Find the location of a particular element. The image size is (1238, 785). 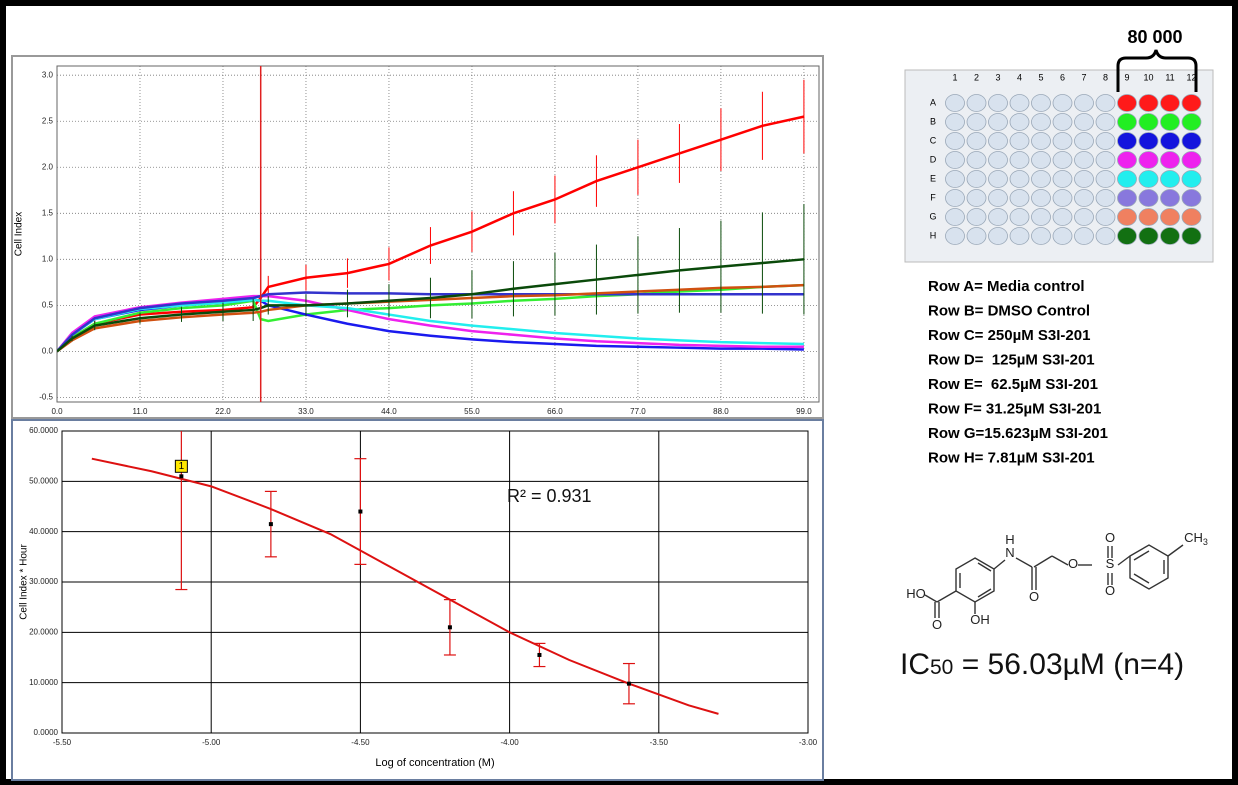

column-label: 2 is located at coordinates (976, 77).